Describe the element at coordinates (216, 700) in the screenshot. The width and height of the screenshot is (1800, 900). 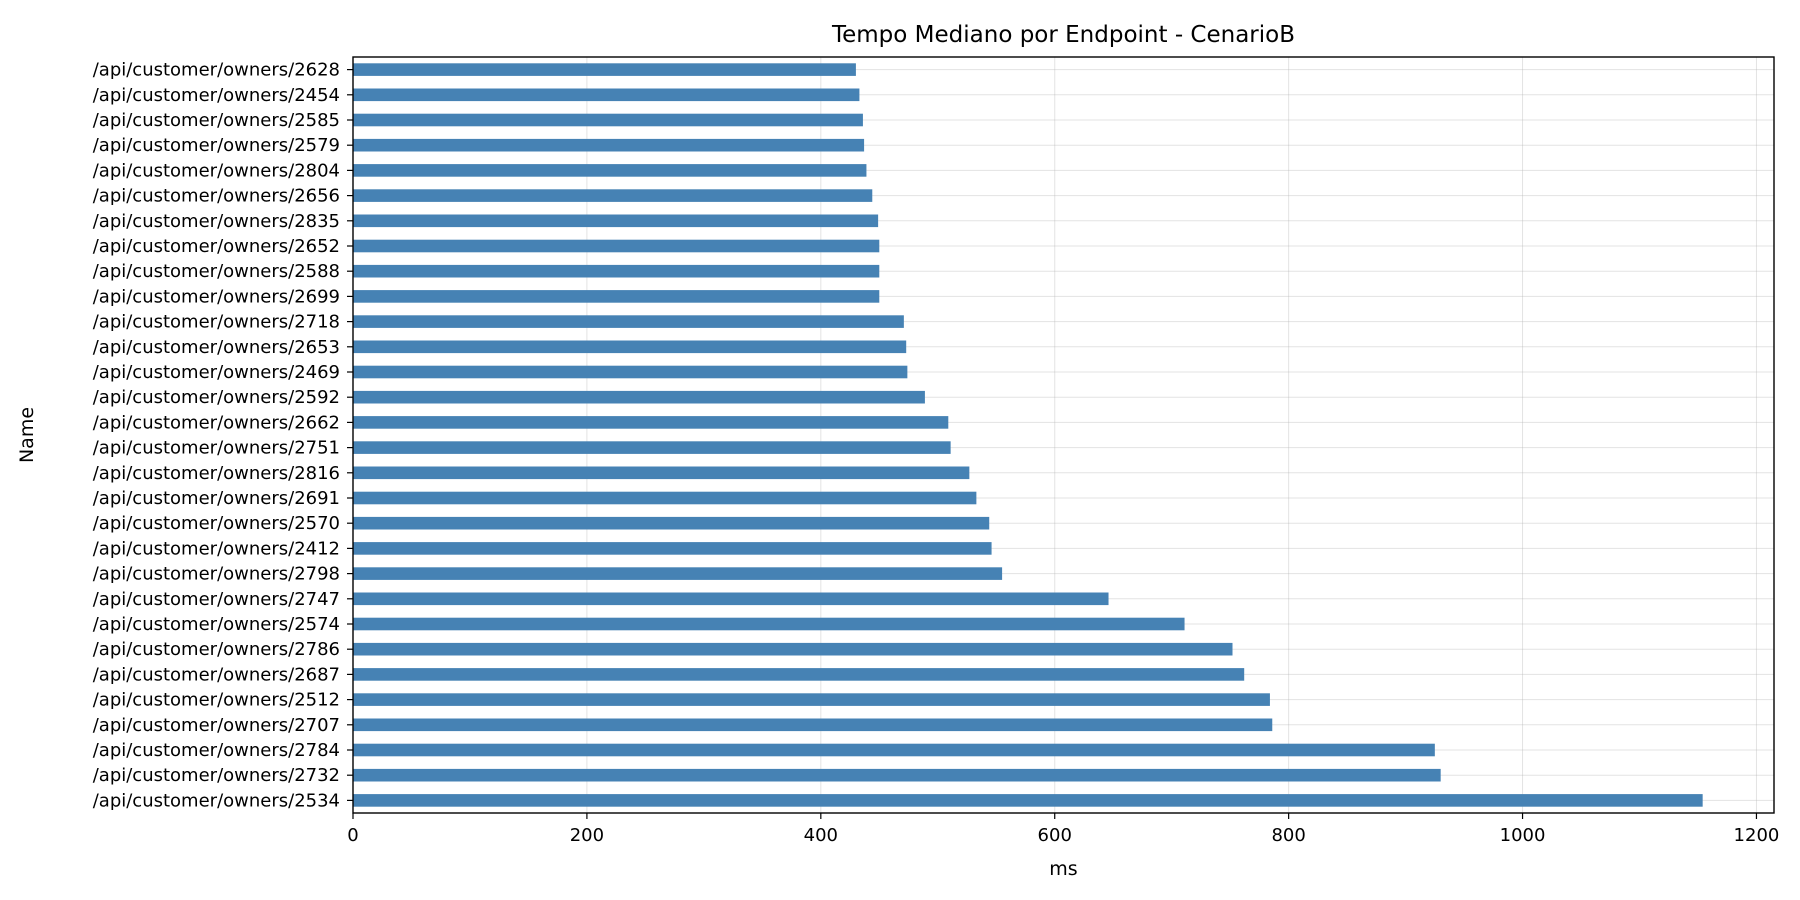
I see `y-tick-label: /api/customer/owners/2512` at that location.